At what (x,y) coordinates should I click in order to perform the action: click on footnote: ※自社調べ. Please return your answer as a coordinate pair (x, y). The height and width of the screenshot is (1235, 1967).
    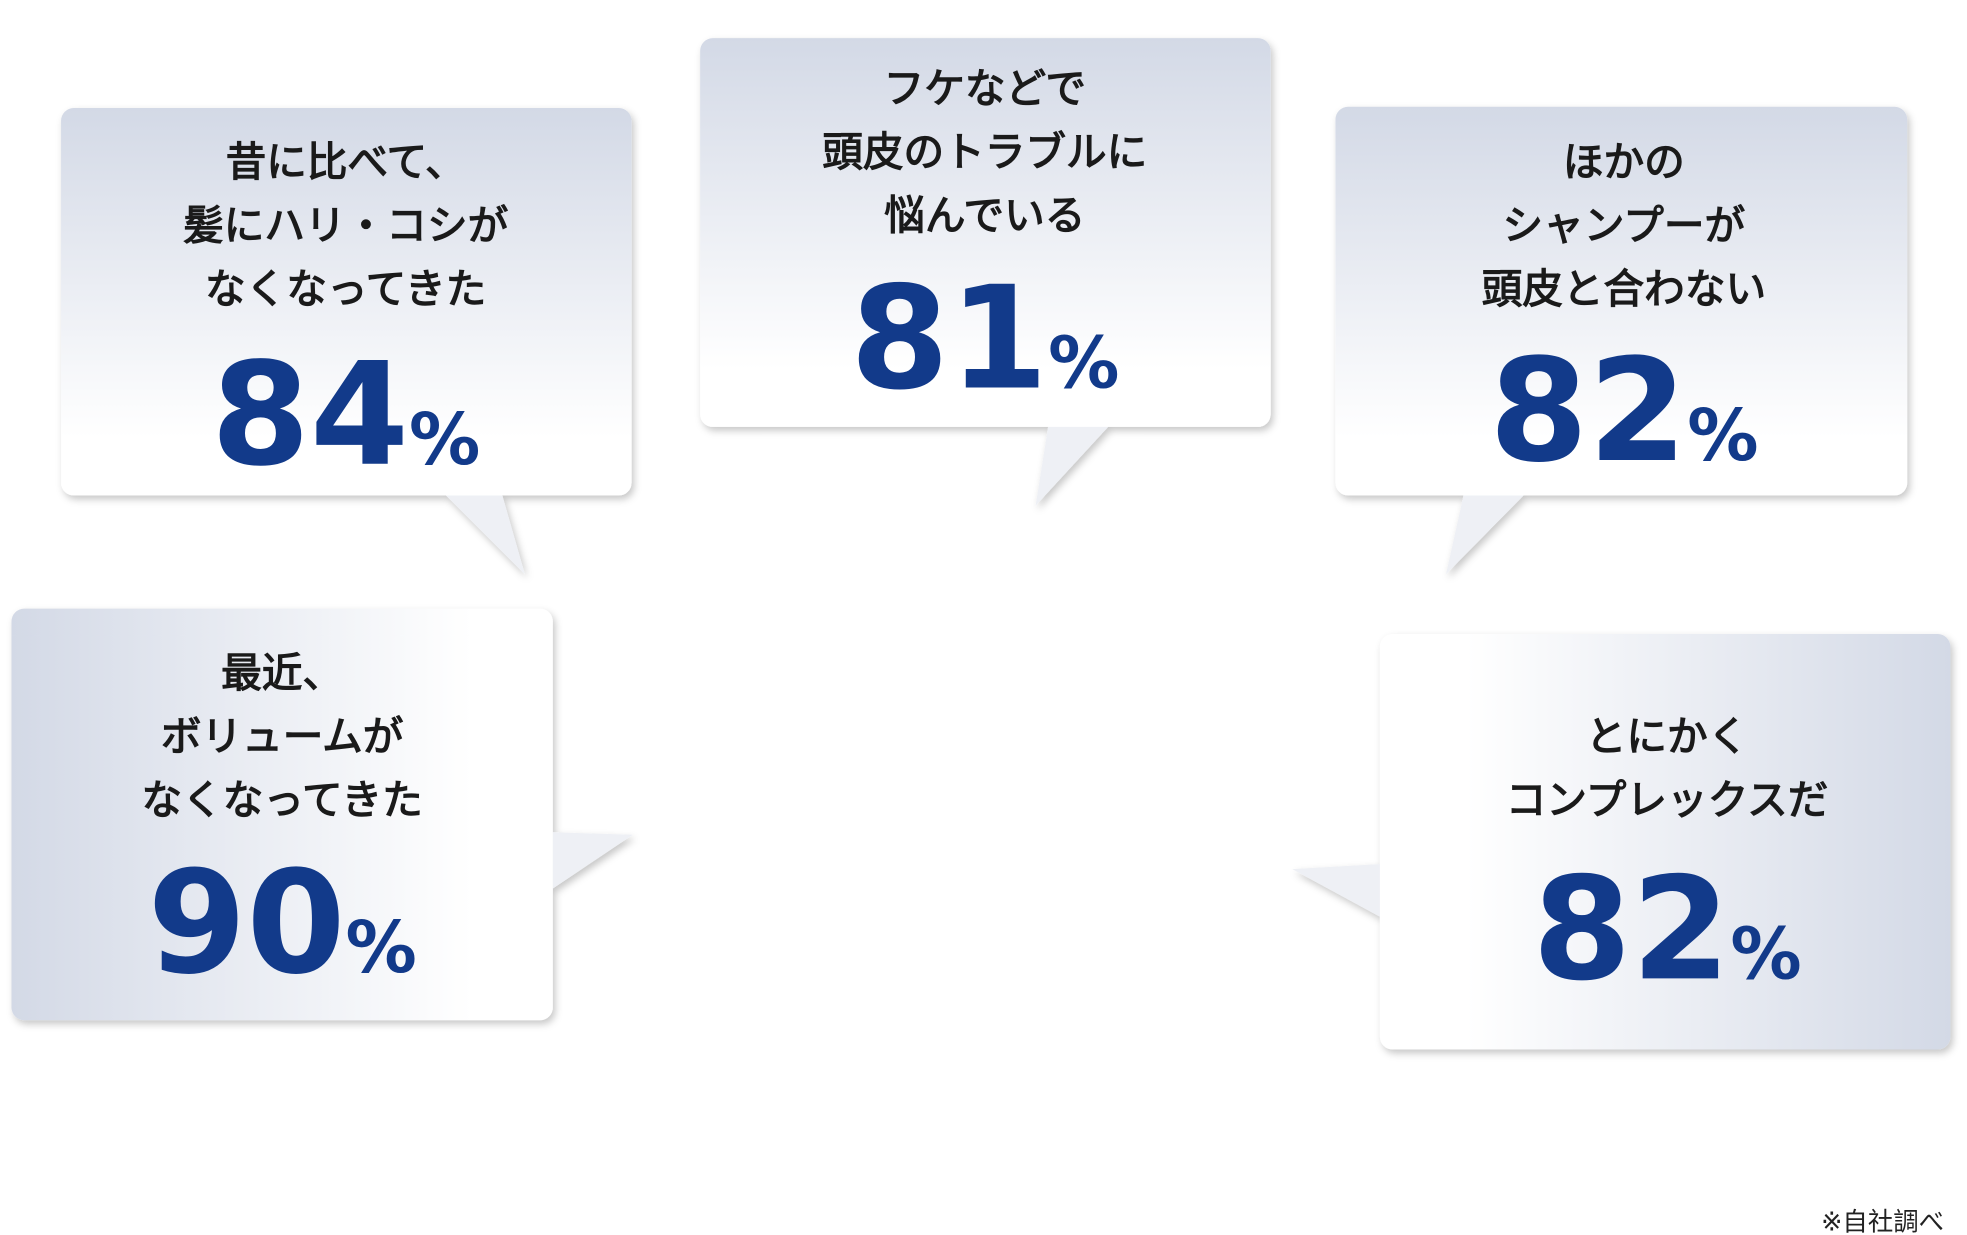
    Looking at the image, I should click on (1882, 1221).